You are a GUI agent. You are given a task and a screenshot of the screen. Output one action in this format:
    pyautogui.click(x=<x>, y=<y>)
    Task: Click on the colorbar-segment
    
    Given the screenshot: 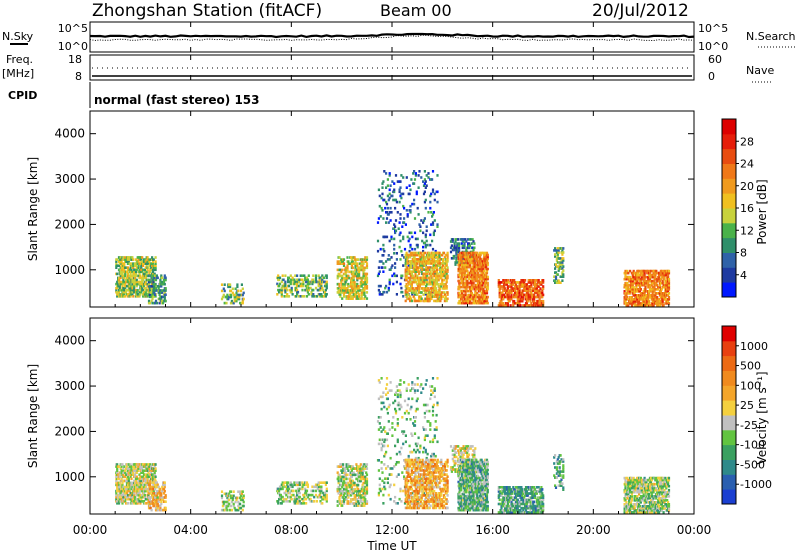 What is the action you would take?
    pyautogui.click(x=729, y=201)
    